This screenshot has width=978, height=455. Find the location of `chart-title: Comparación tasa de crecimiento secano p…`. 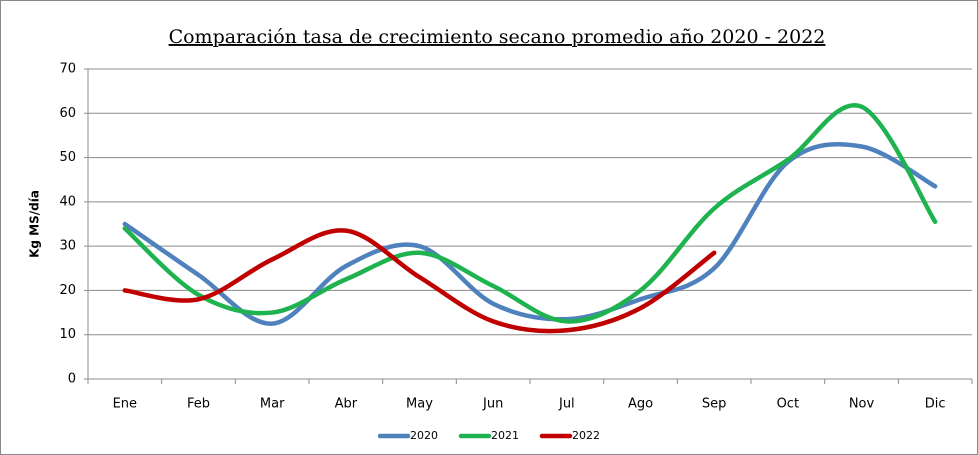

chart-title: Comparación tasa de crecimiento secano p… is located at coordinates (497, 37).